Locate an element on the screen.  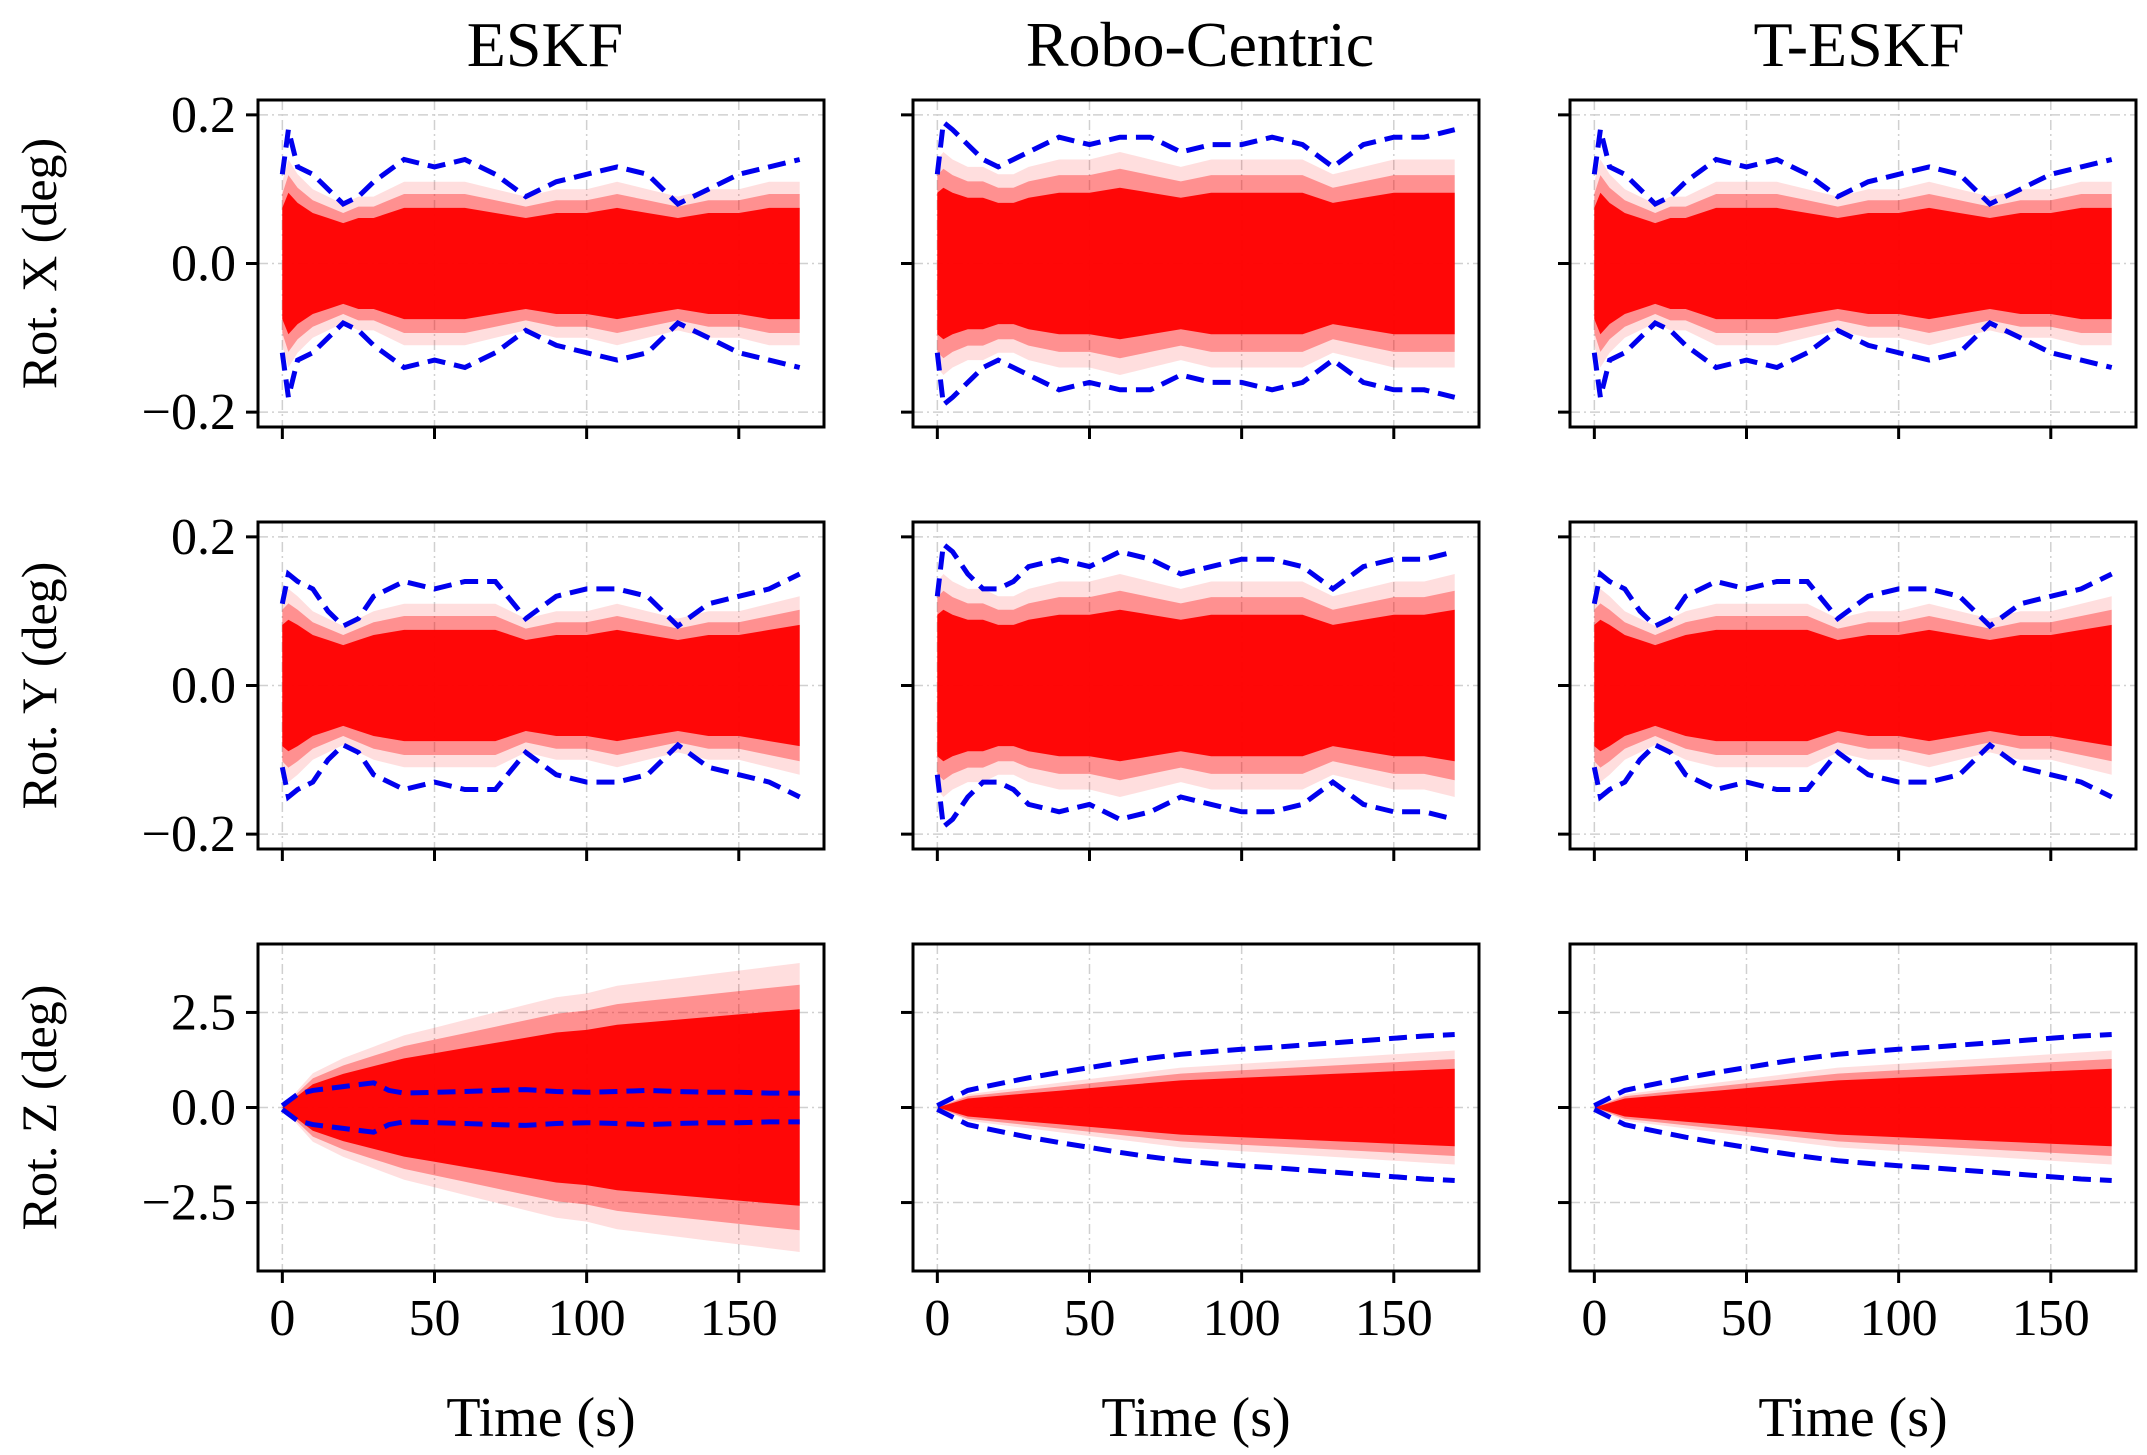
y-tick-label: −2.5 is located at coordinates (189, 1203).